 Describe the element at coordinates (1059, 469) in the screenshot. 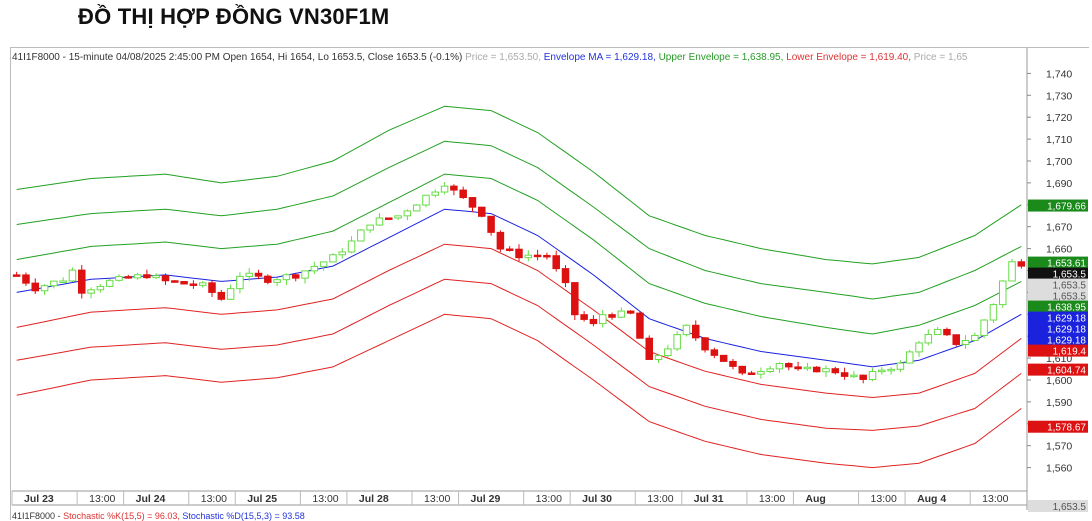

I see `y-tick-label: 1,560` at that location.